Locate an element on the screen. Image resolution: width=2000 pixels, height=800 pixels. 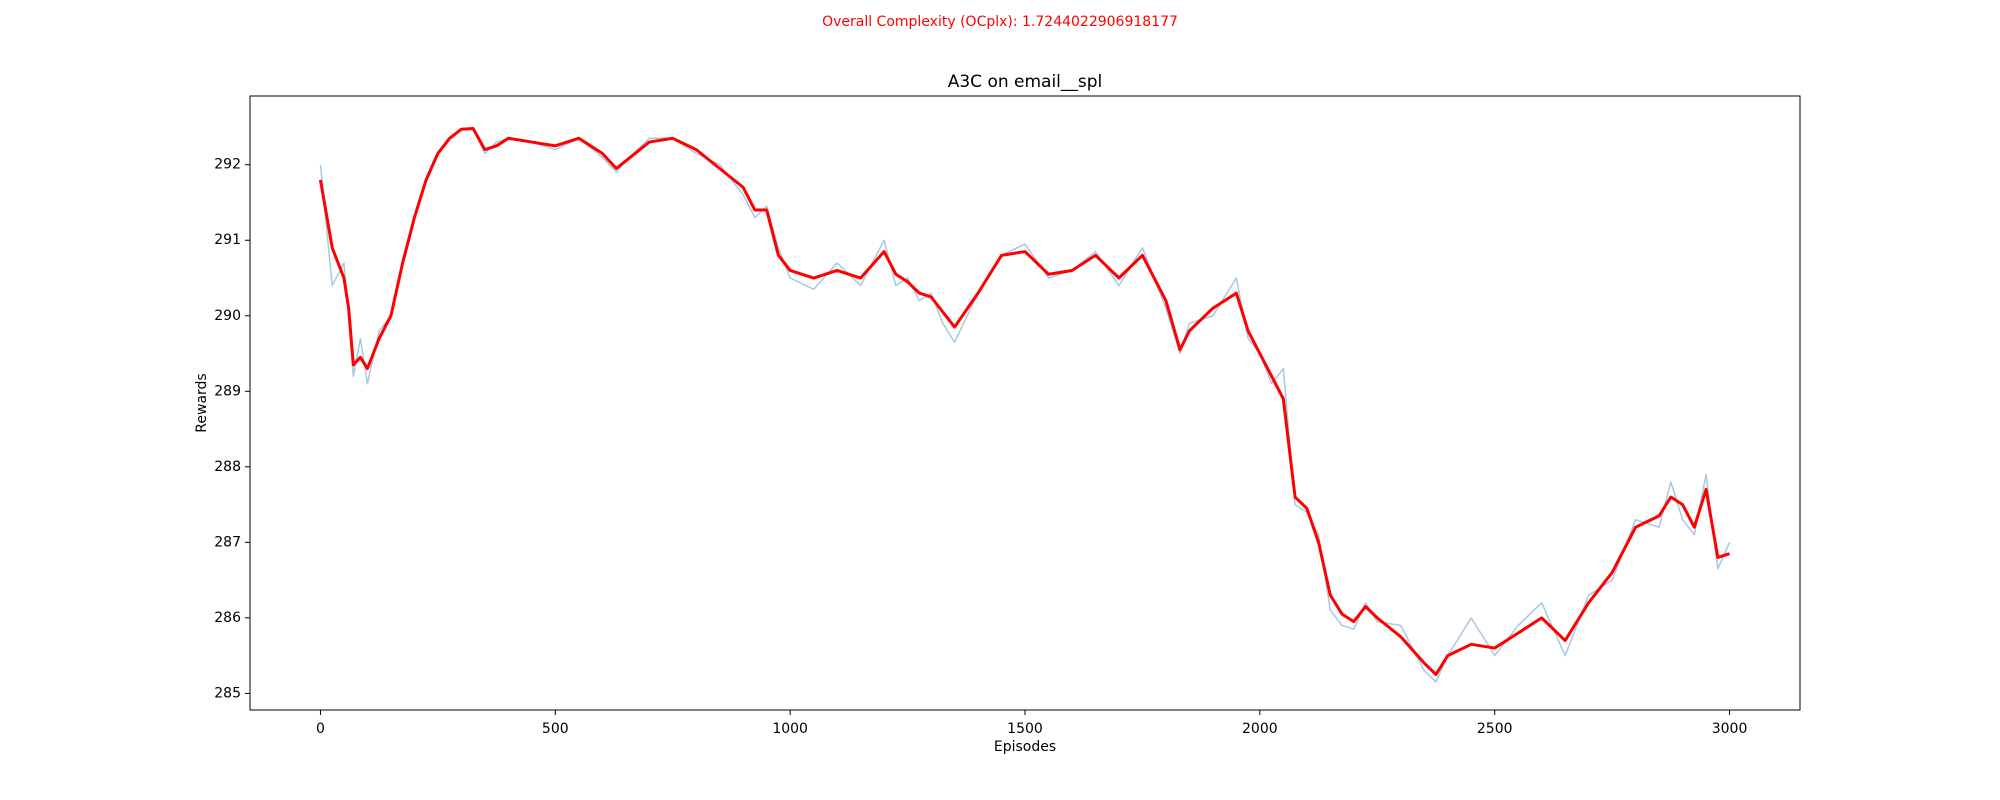
y-tick-label: 292 is located at coordinates (227, 165).